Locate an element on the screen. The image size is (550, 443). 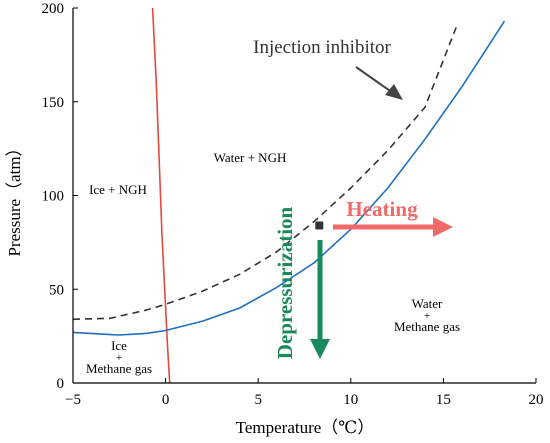
y-tick-label: 200 is located at coordinates (53, 9).